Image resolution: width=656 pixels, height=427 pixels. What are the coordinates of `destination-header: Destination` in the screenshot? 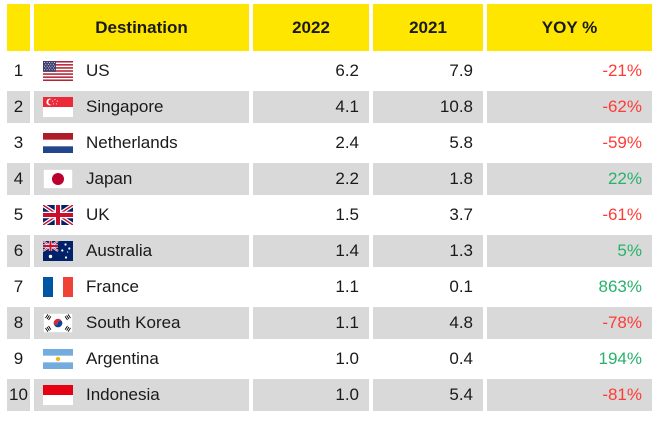 It's located at (141, 27).